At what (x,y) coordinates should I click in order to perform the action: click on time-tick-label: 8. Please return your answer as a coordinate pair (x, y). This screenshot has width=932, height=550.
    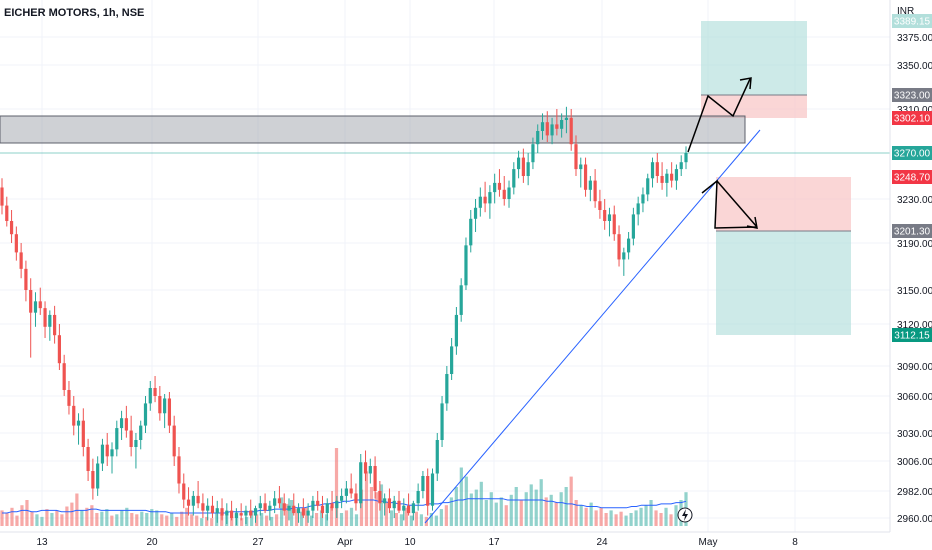
    Looking at the image, I should click on (795, 542).